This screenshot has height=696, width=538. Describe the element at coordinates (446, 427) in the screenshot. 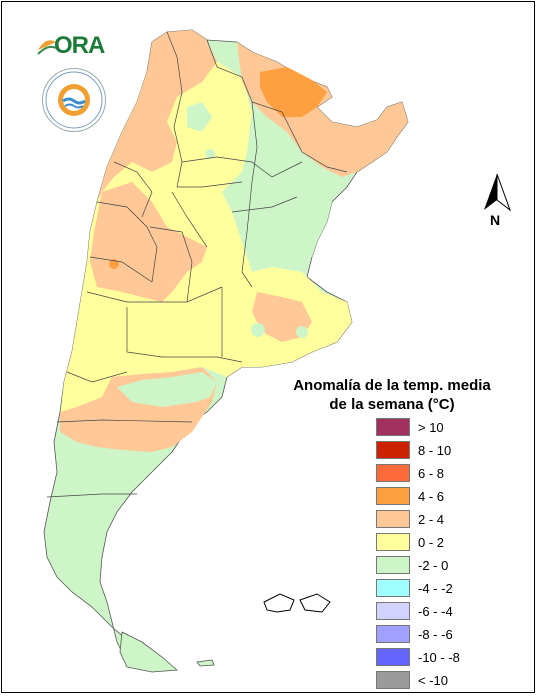

I see `legend-item: > 10` at that location.